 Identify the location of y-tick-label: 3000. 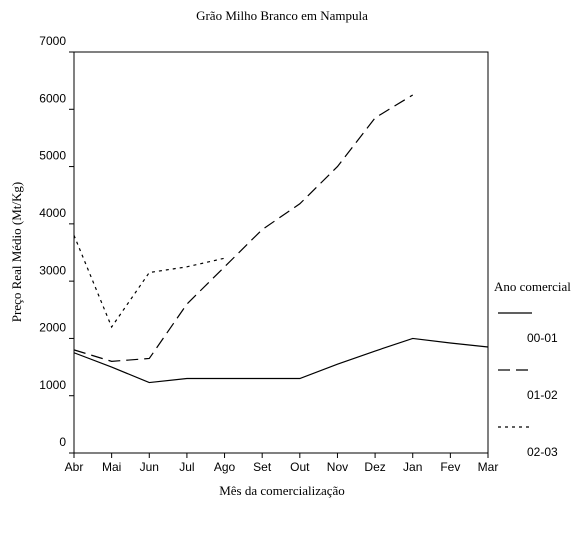
(52, 270).